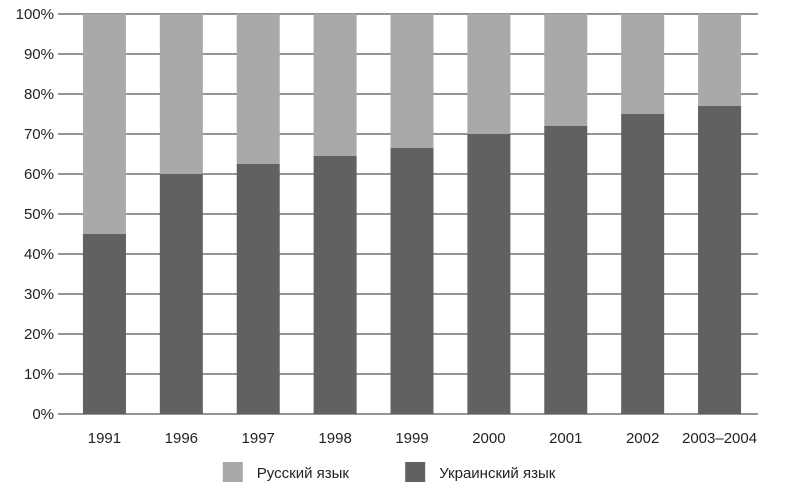 Image resolution: width=785 pixels, height=500 pixels. Describe the element at coordinates (39, 374) in the screenshot. I see `y-tick-label: 10%` at that location.